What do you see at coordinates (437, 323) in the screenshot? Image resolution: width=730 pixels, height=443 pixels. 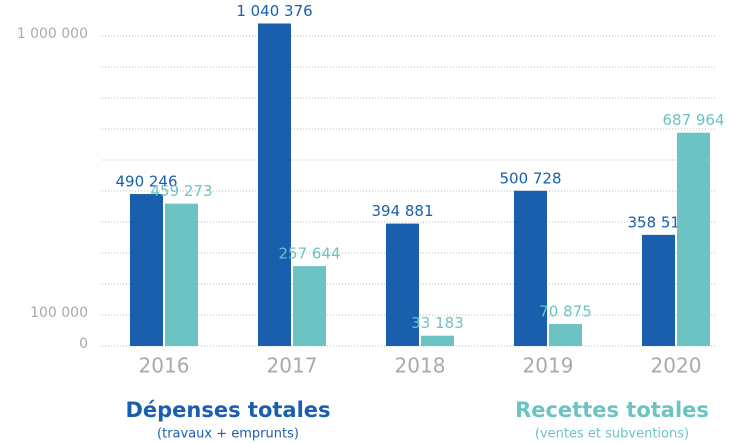 I see `value-label: 33 183` at bounding box center [437, 323].